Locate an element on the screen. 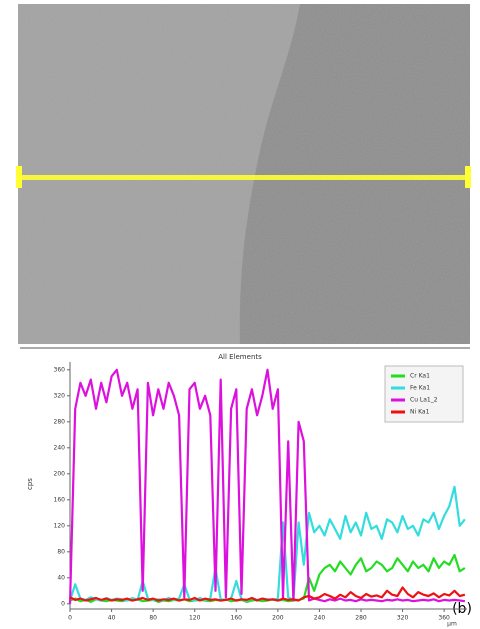 This screenshot has width=480, height=629. x-tick-label: 40 is located at coordinates (112, 618).